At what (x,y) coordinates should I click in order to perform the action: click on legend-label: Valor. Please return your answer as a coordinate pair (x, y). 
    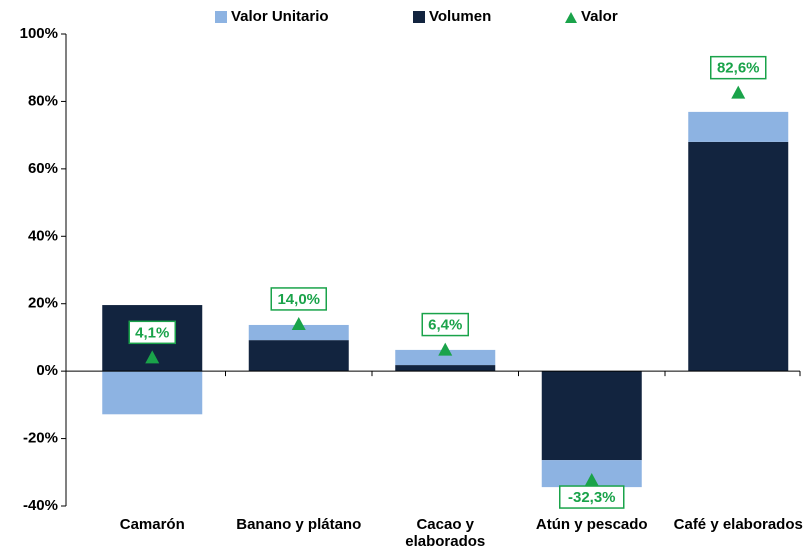
    Looking at the image, I should click on (599, 16).